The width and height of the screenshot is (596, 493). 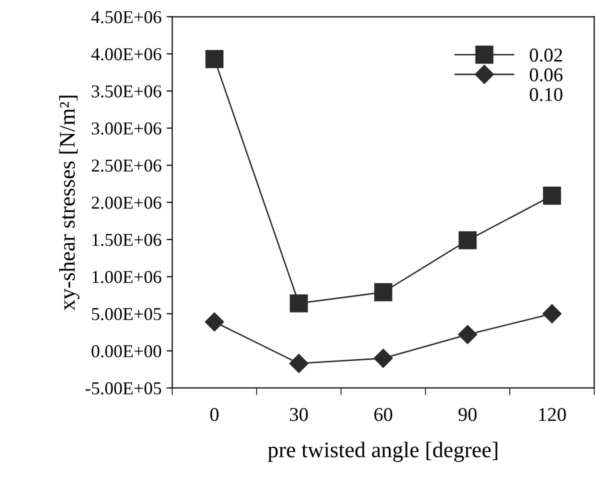 I want to click on y-tick-label: 3.50E+06, so click(x=127, y=91).